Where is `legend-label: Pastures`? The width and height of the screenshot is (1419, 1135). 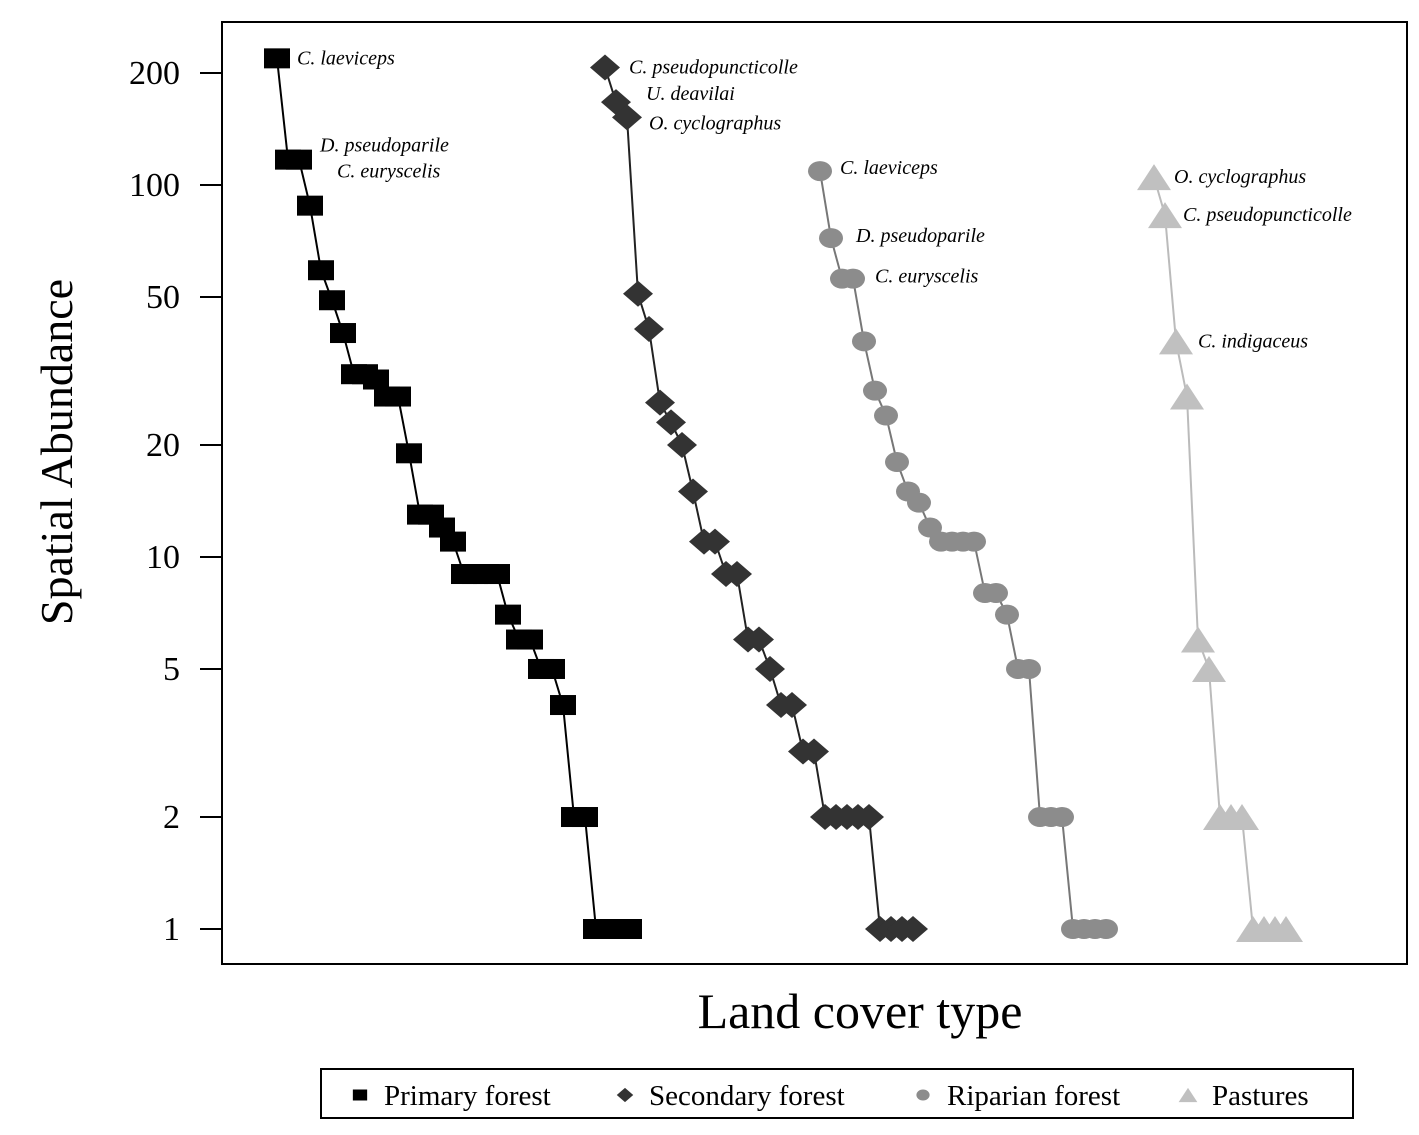 legend-label: Pastures is located at coordinates (1260, 1096).